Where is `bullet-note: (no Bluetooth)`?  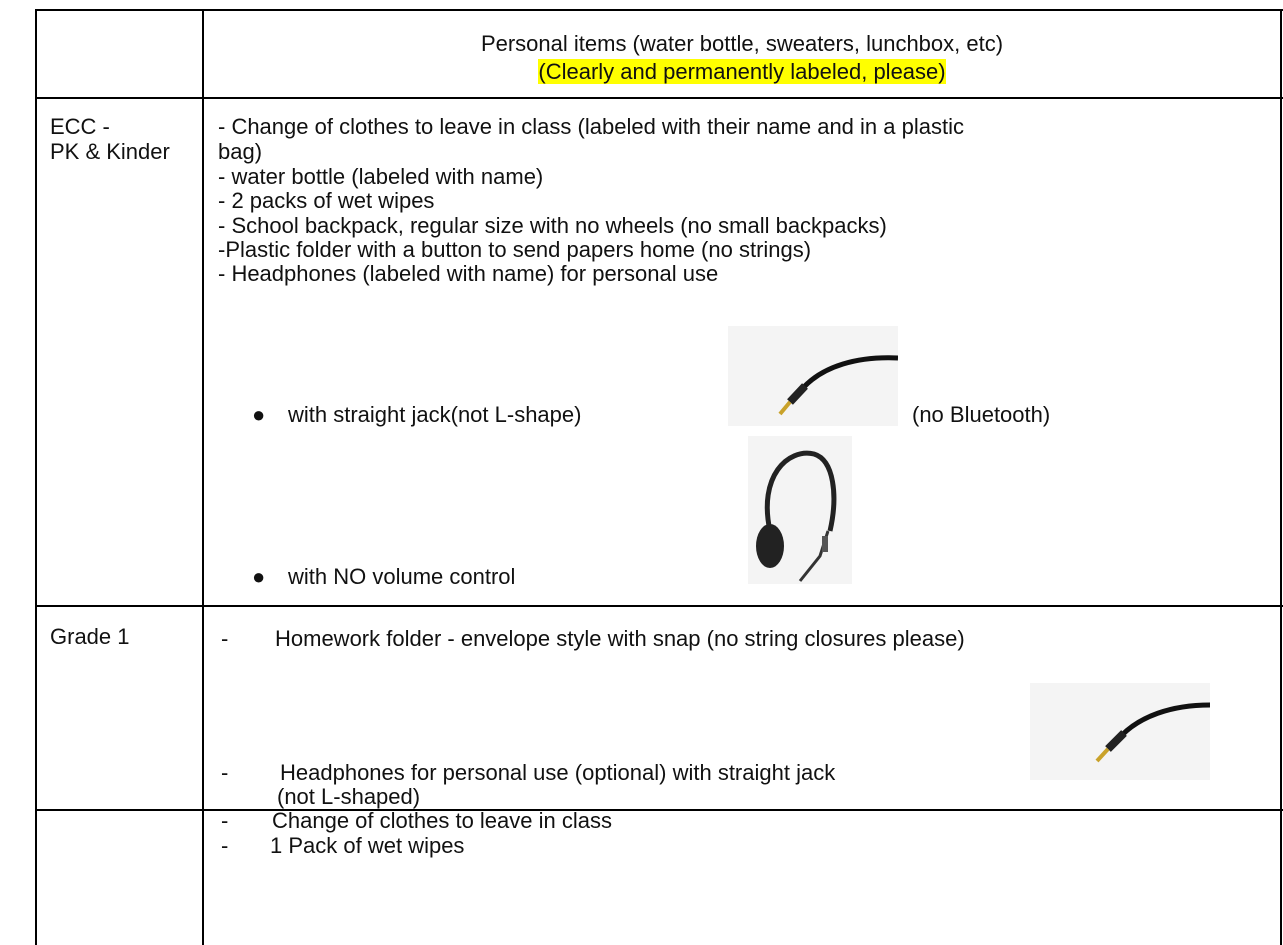 bullet-note: (no Bluetooth) is located at coordinates (981, 414).